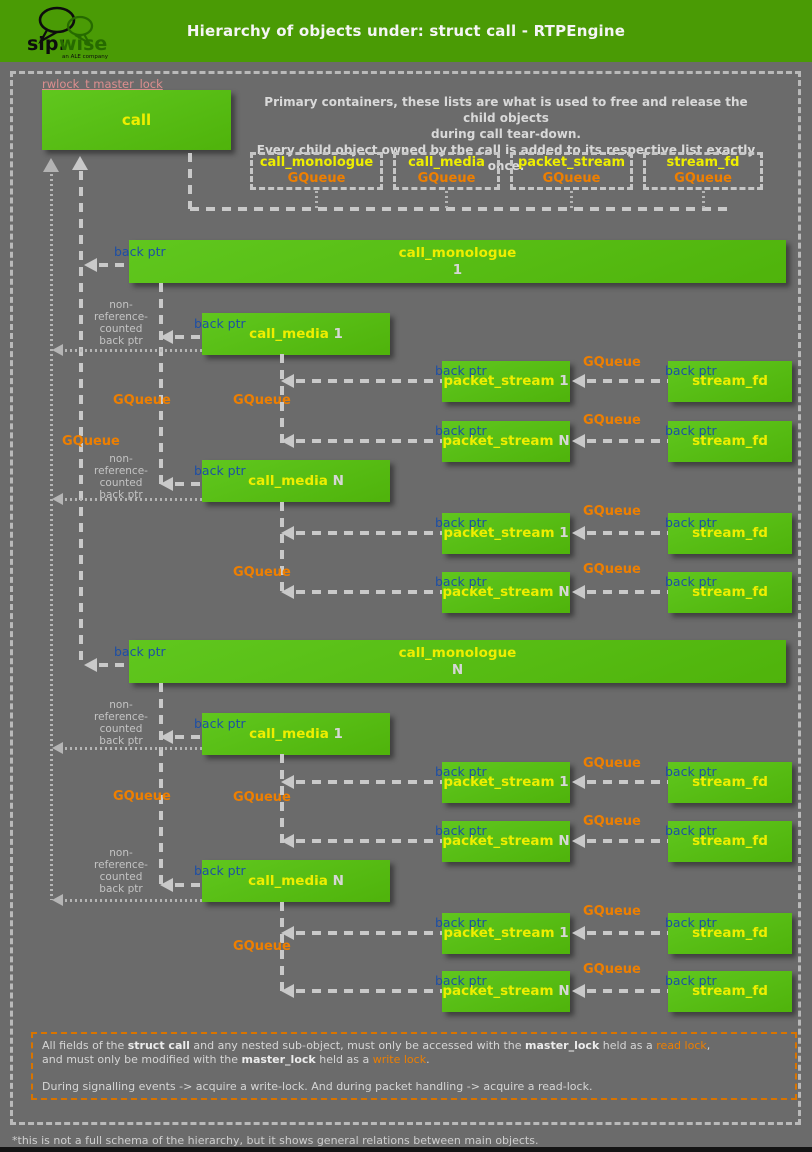 Image resolution: width=812 pixels, height=1152 pixels. I want to click on call-to-containers-line, so click(190, 181).